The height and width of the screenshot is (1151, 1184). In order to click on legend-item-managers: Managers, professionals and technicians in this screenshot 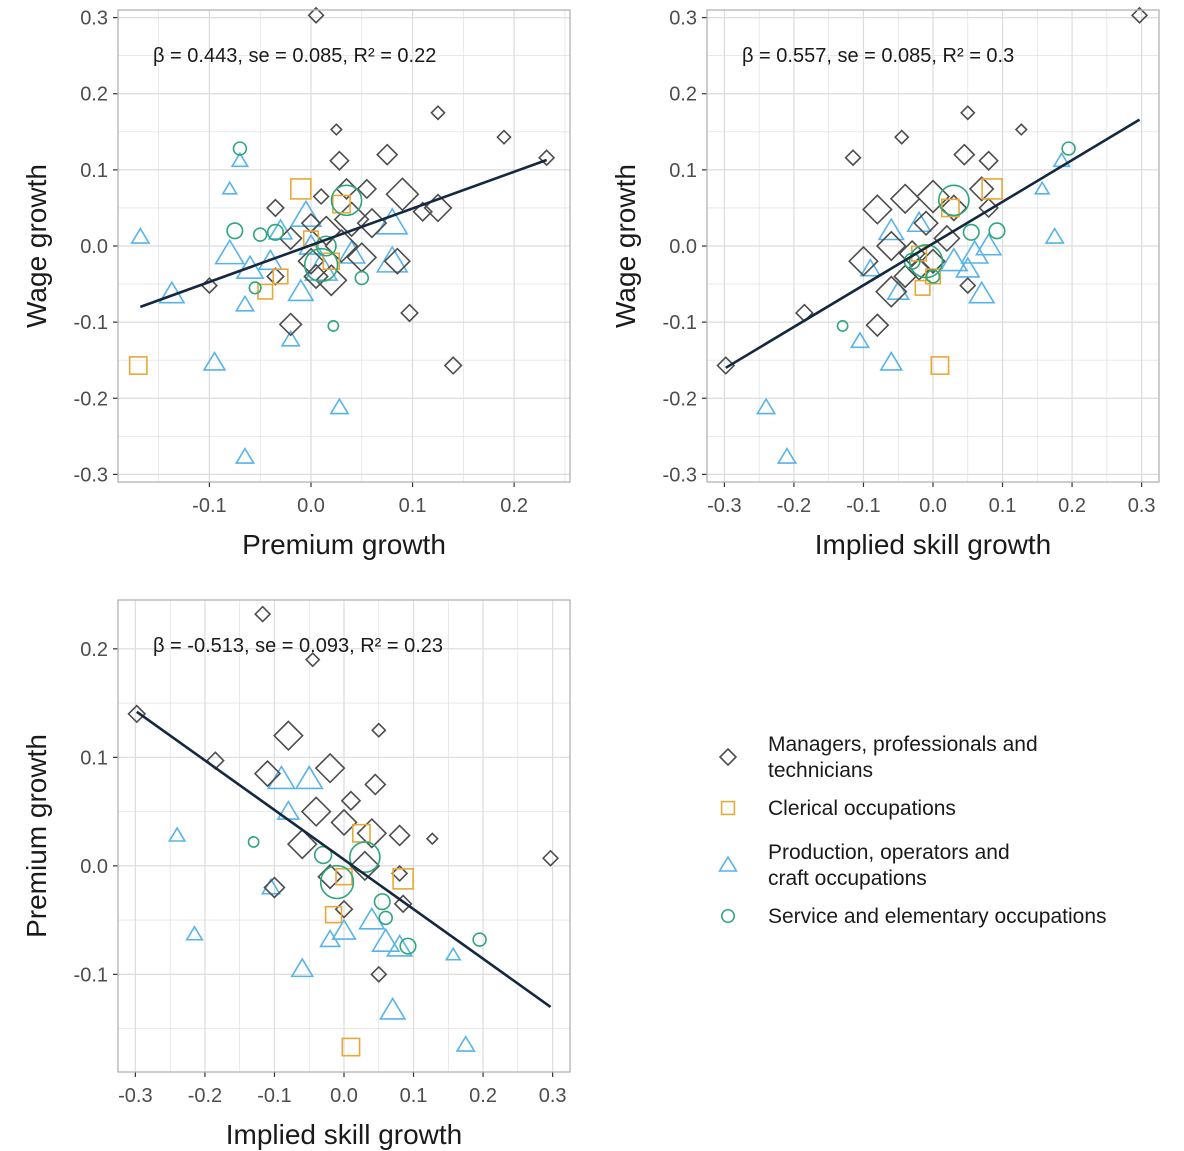, I will do `click(878, 757)`.